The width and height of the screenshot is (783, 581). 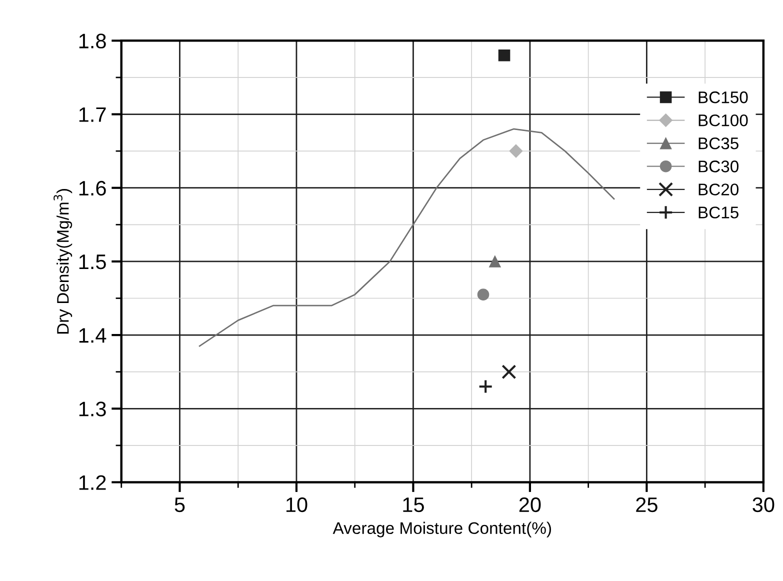 What do you see at coordinates (441, 530) in the screenshot?
I see `x-axis-title: Average Moisture Content(%)` at bounding box center [441, 530].